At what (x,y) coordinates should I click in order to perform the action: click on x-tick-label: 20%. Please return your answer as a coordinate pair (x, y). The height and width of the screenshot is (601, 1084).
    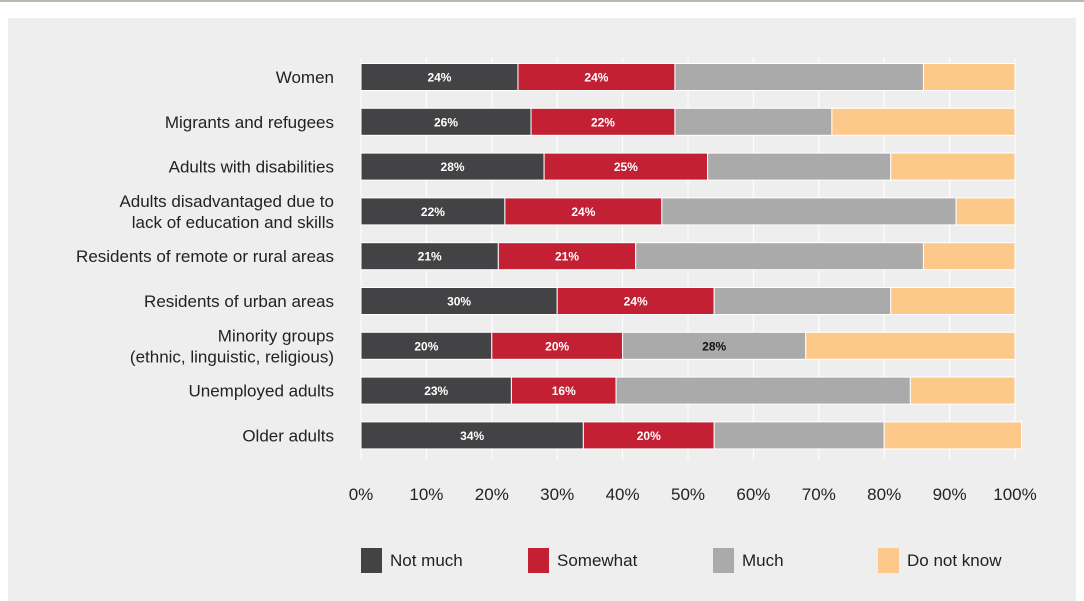
    Looking at the image, I should click on (492, 494).